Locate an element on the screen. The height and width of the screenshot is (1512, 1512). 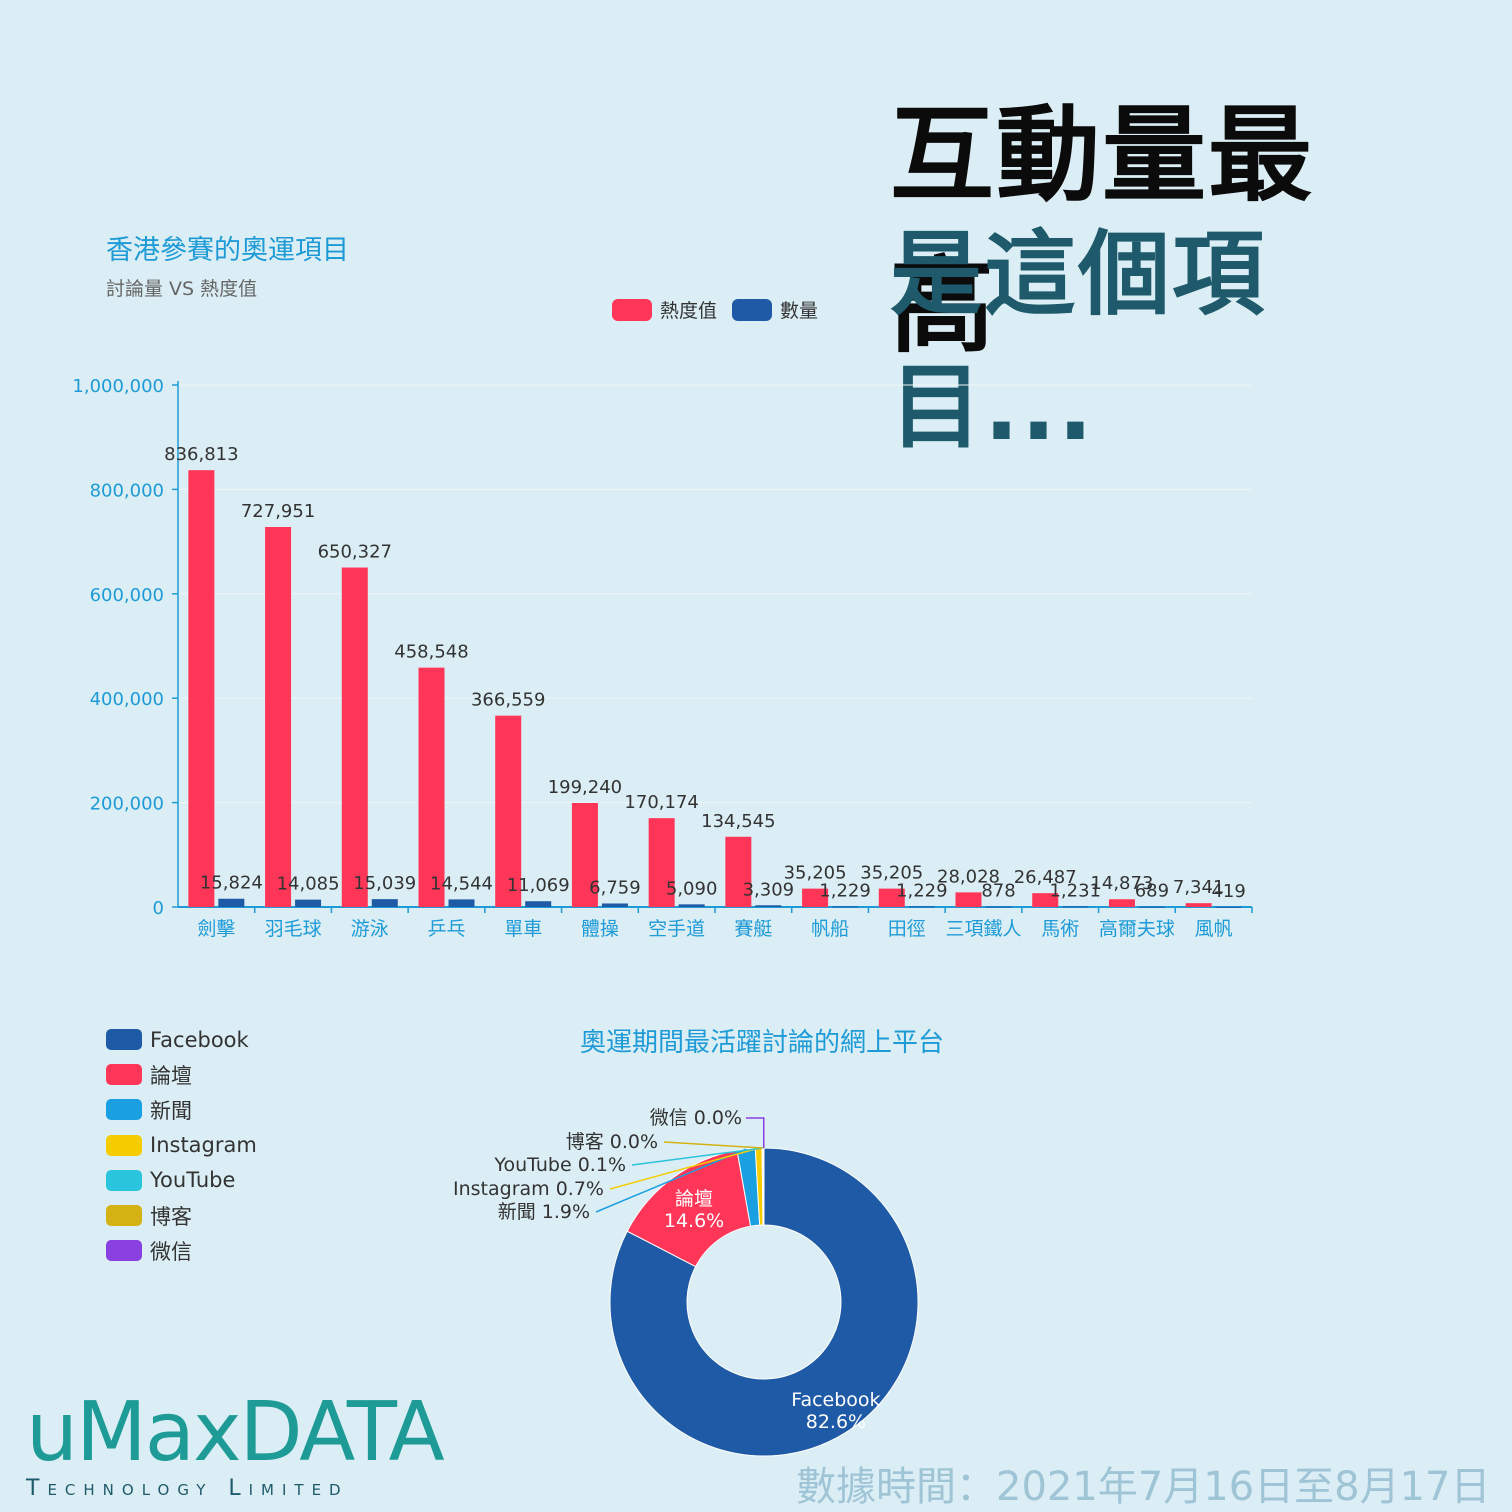
legend-swatch-heat is located at coordinates (632, 309).